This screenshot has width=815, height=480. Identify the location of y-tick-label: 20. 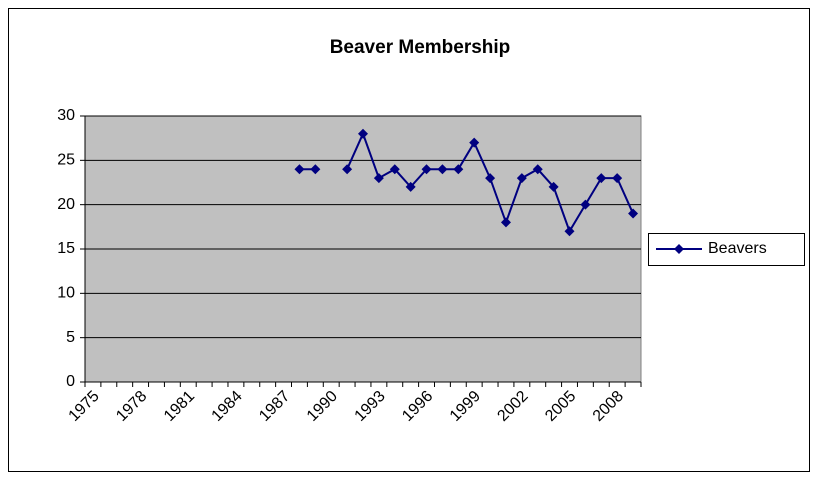
(66, 204).